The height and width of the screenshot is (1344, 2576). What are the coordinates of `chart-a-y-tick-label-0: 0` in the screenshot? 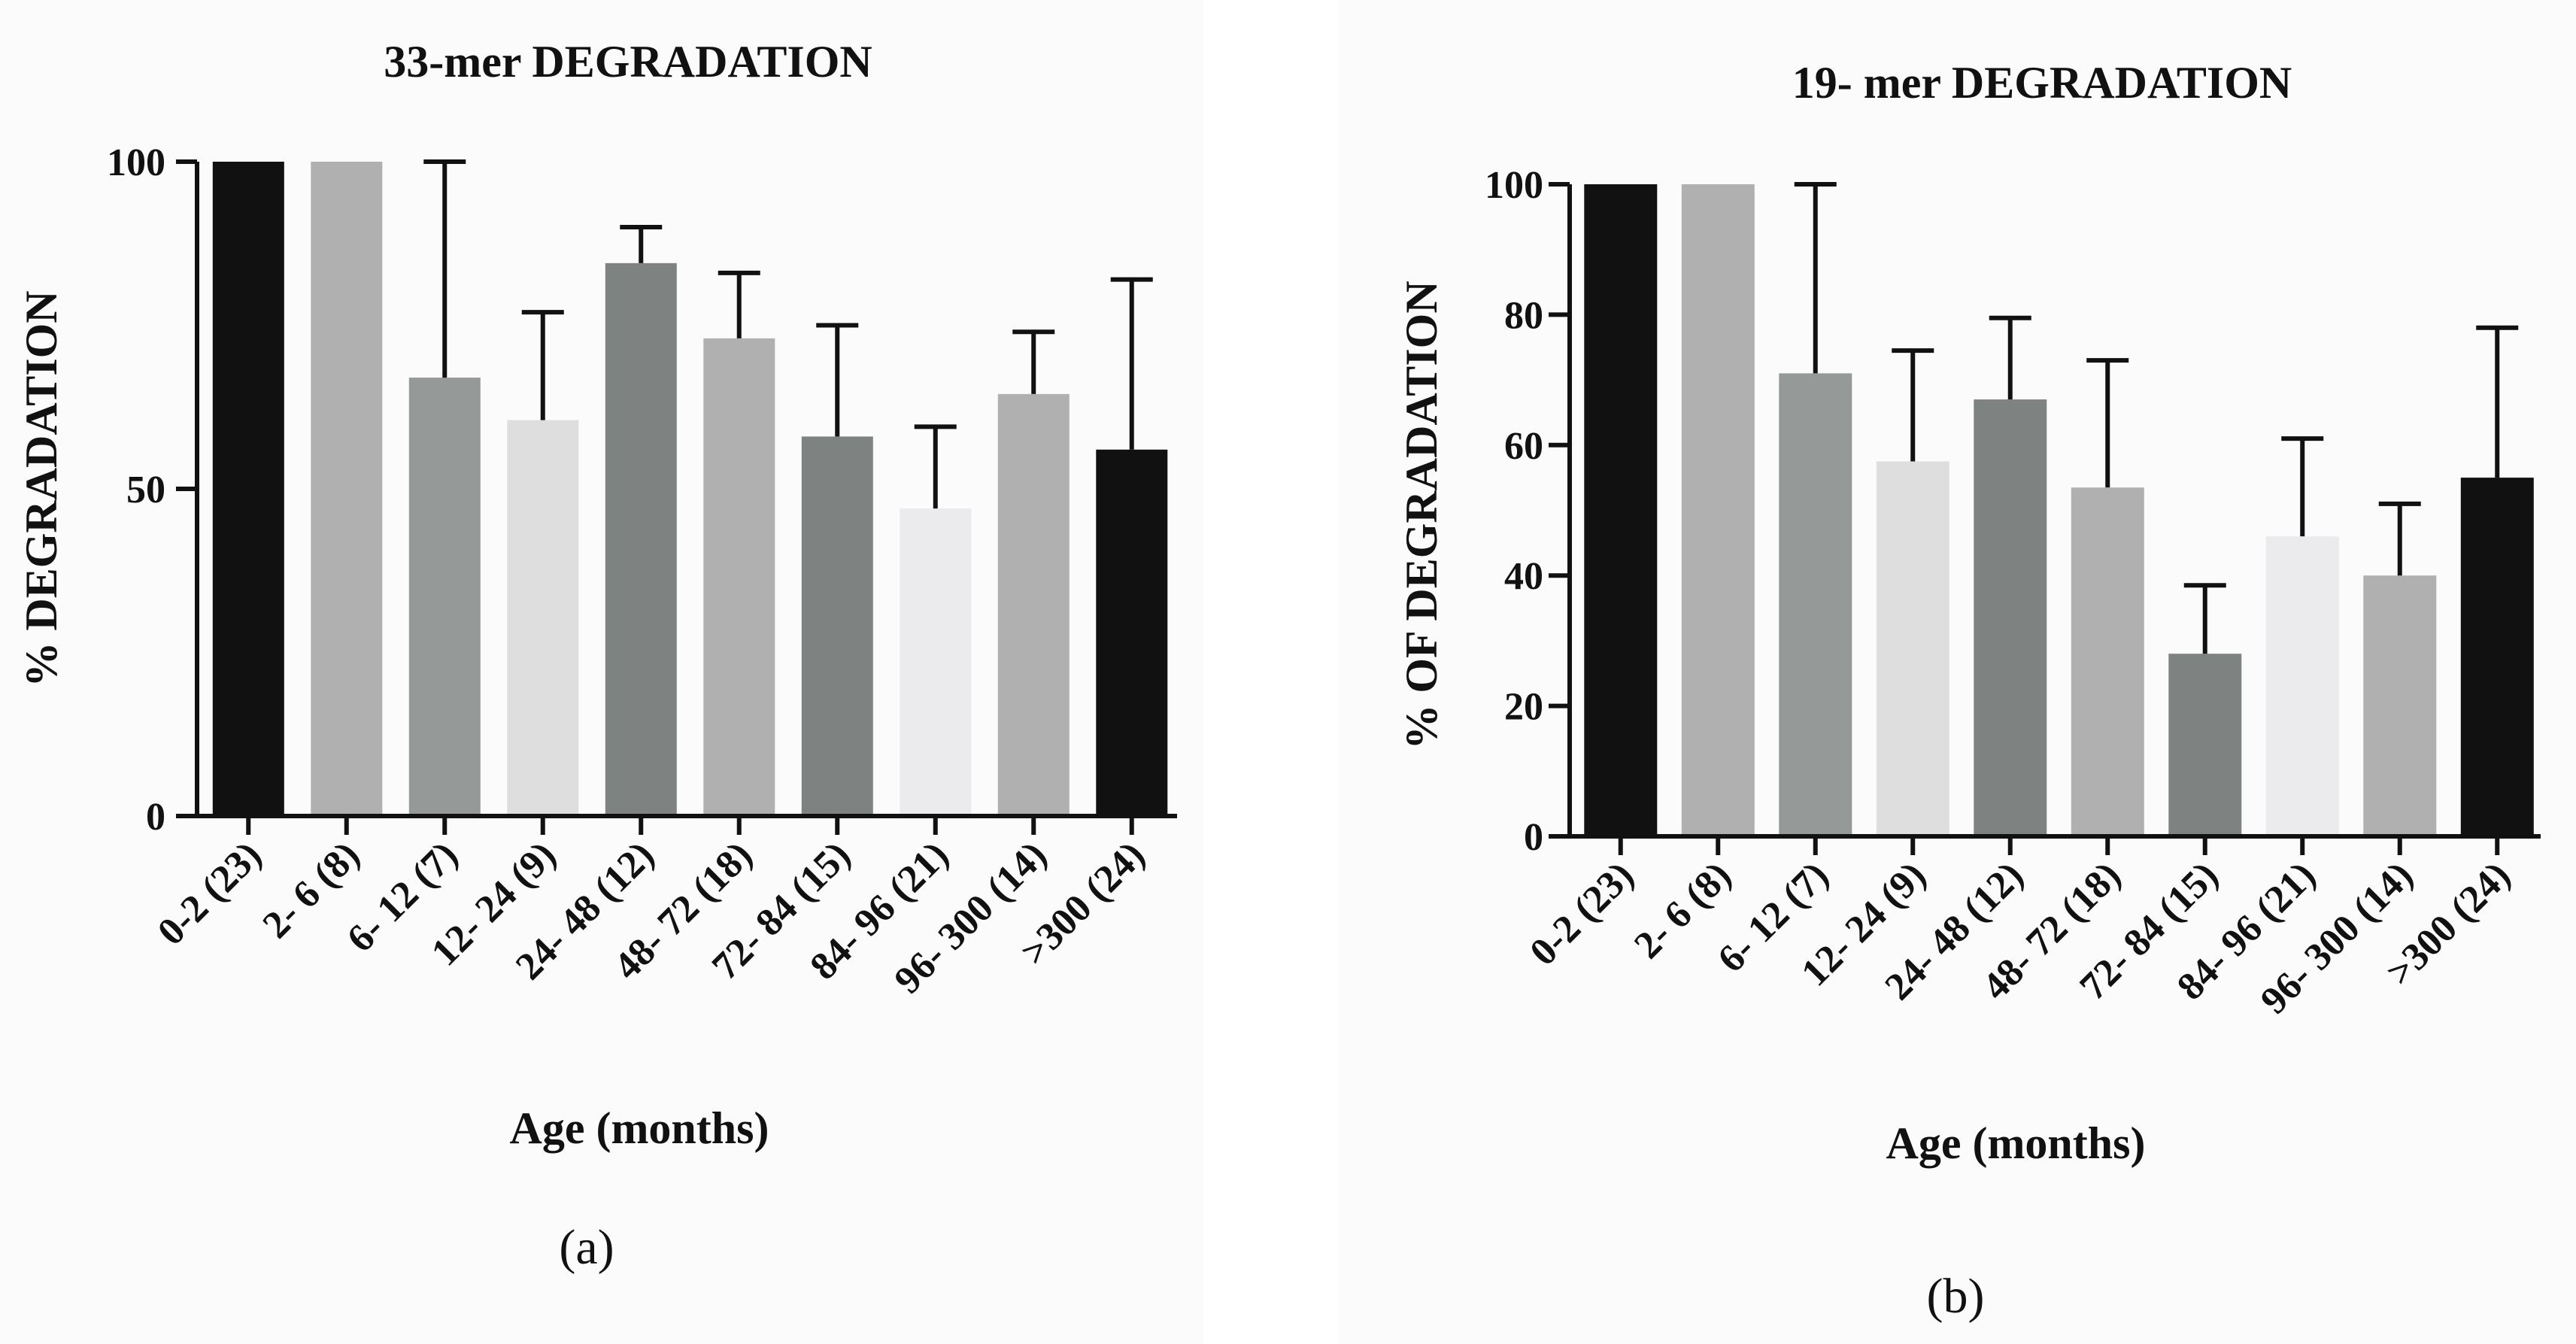 It's located at (155, 817).